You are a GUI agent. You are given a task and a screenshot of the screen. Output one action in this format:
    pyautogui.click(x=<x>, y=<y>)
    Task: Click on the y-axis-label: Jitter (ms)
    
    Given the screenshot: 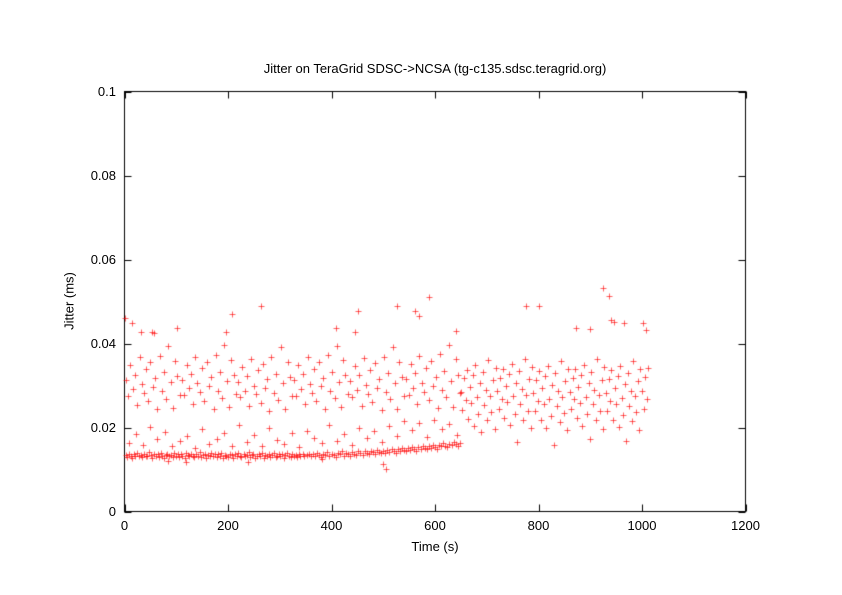 What is the action you would take?
    pyautogui.click(x=69, y=301)
    